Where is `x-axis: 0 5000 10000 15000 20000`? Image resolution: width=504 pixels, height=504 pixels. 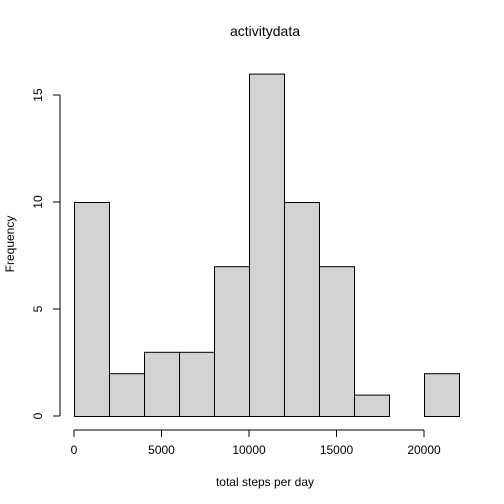
x-axis: 0 5000 10000 15000 20000 is located at coordinates (256, 443).